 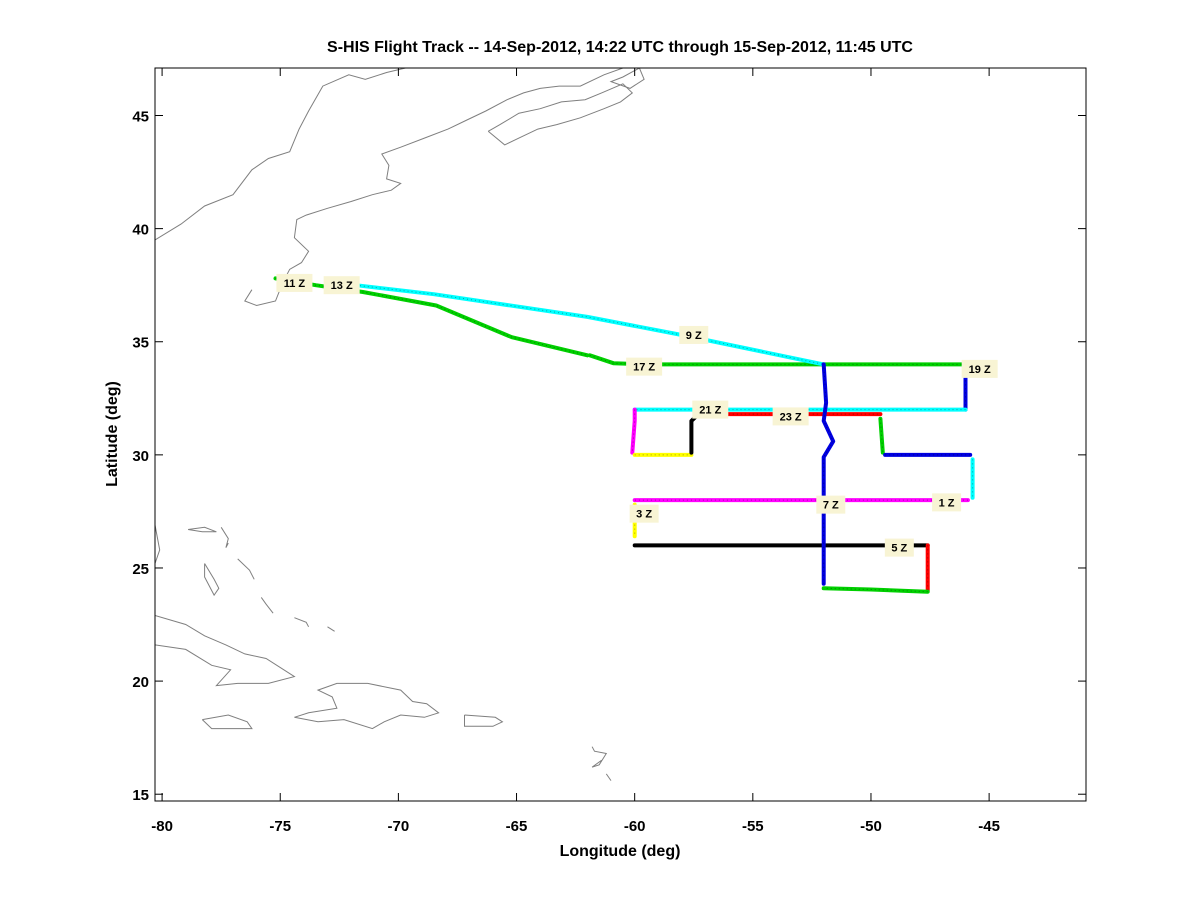 I want to click on hour-label-text: 13 Z, so click(x=342, y=286).